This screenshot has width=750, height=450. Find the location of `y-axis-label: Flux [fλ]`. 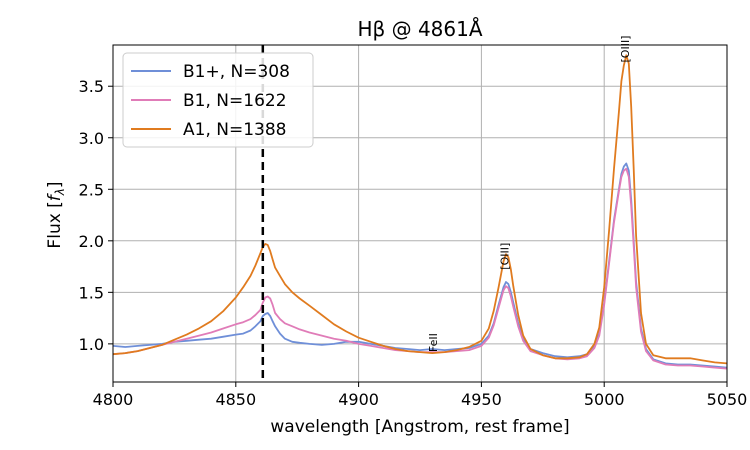

y-axis-label: Flux [fλ] is located at coordinates (56, 214).